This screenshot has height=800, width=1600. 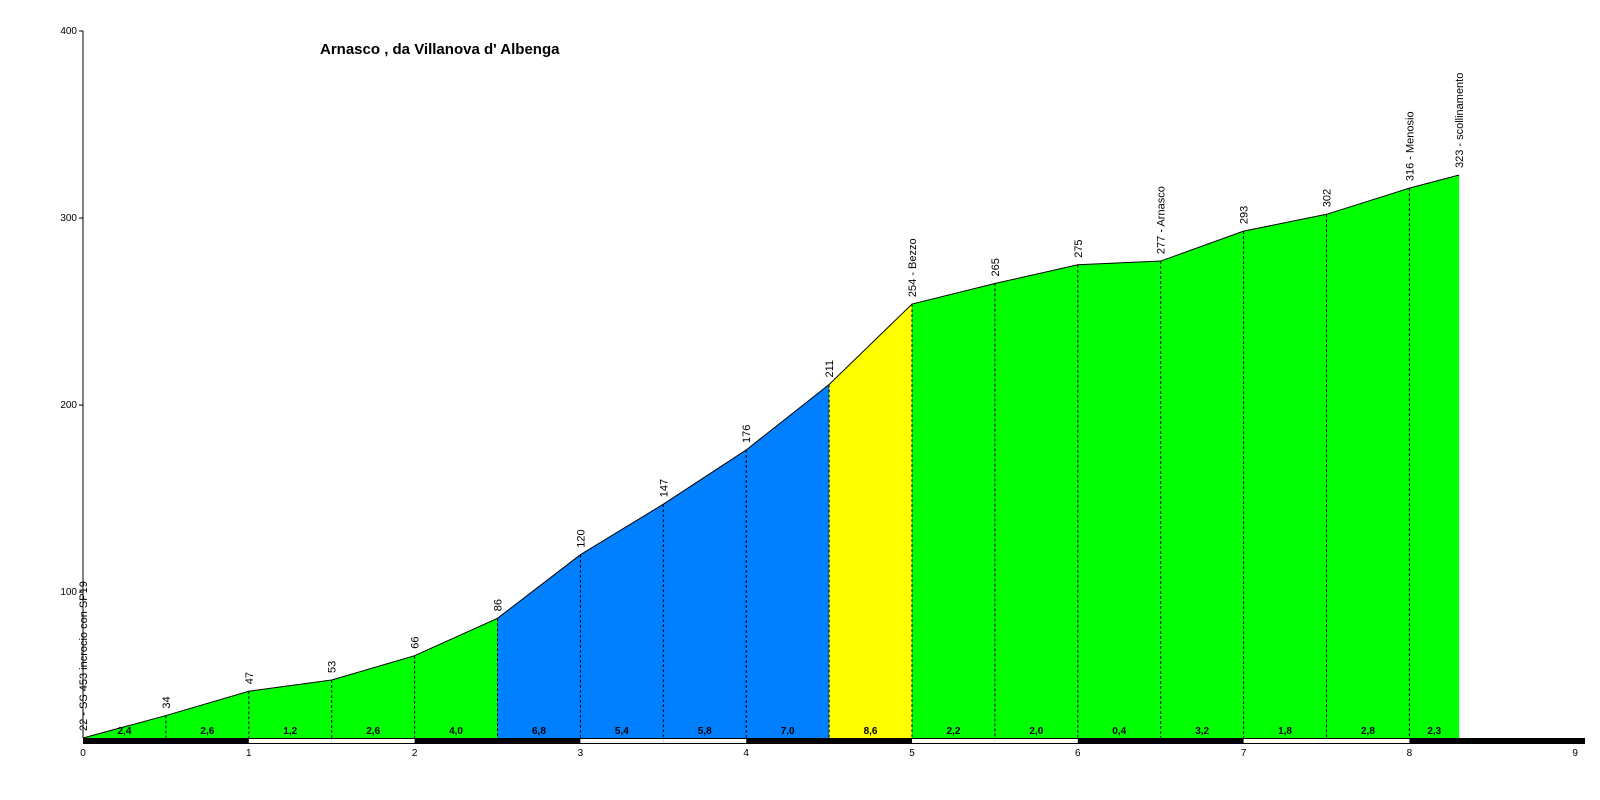 I want to click on gradient-label: 5,4, so click(x=622, y=731).